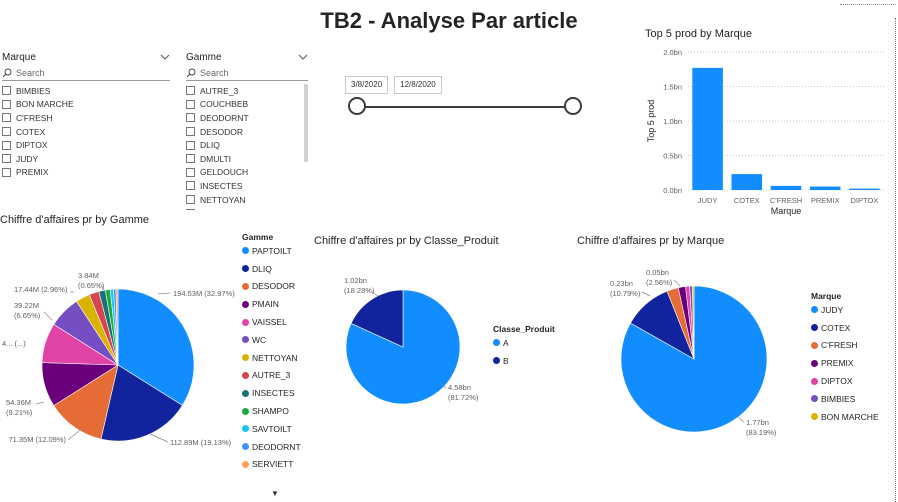 This screenshot has height=502, width=898. I want to click on date-range-start-handle, so click(357, 106).